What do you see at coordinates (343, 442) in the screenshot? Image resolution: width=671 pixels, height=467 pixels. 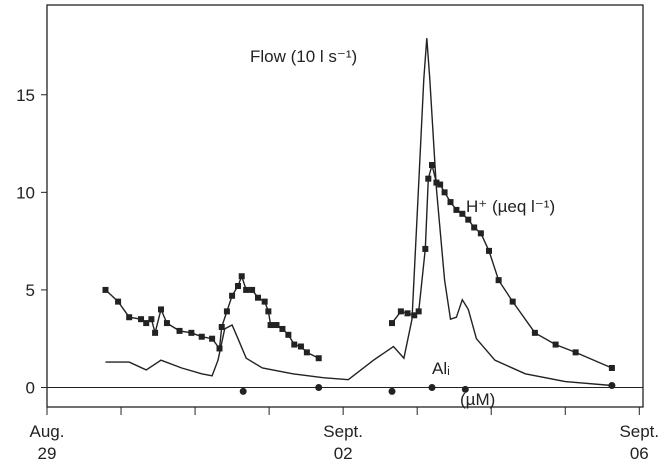 I see `x-tick-label: Sept. 02` at bounding box center [343, 442].